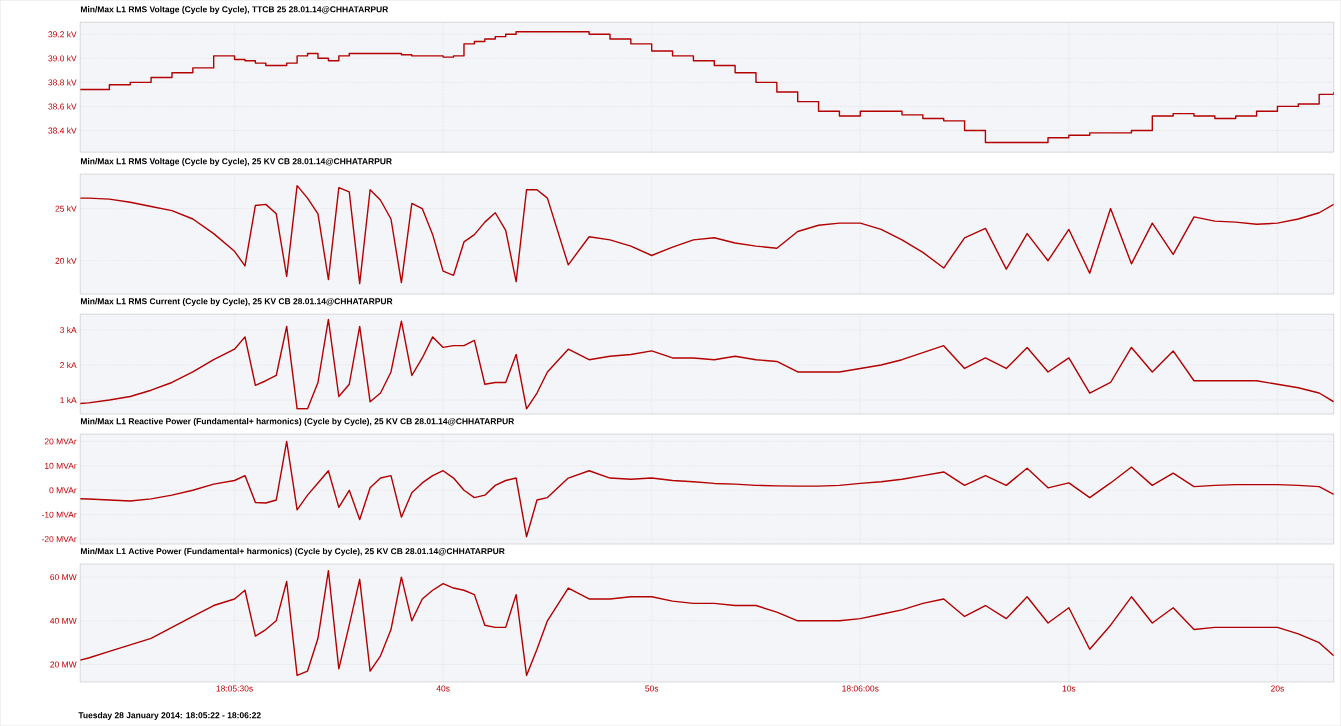 This screenshot has width=1341, height=726. I want to click on y-tick-label: 40 MW, so click(63, 620).